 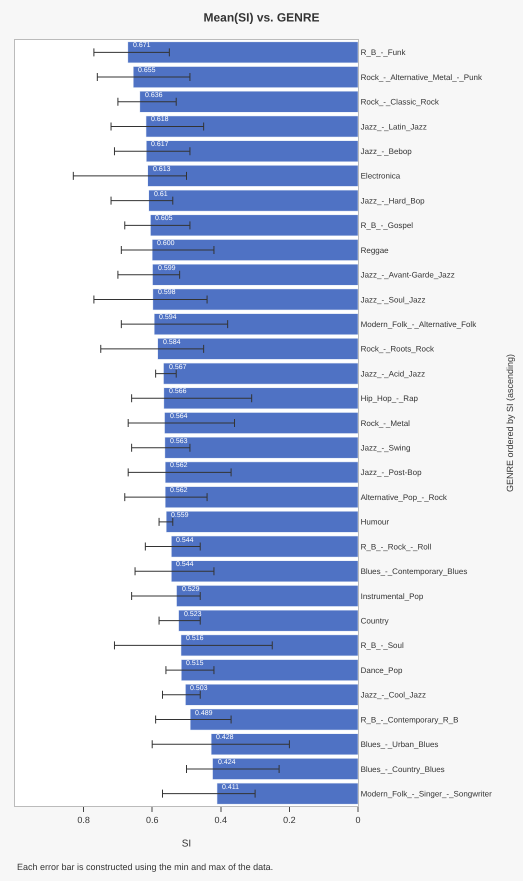 I want to click on y-tick-label: R_B_-_Rock_-_Roll, so click(x=396, y=547).